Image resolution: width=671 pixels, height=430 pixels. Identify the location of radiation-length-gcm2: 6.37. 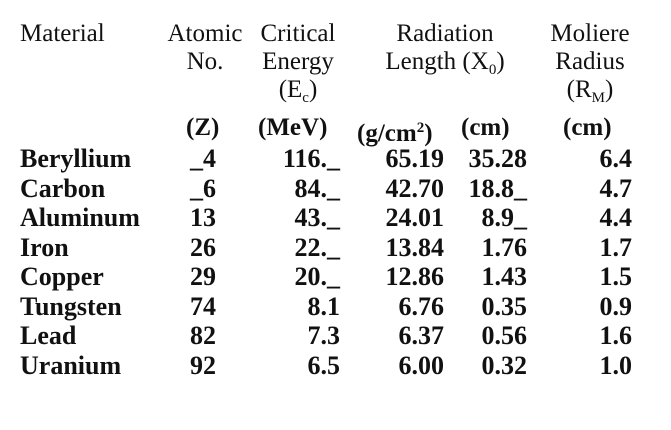
(421, 335).